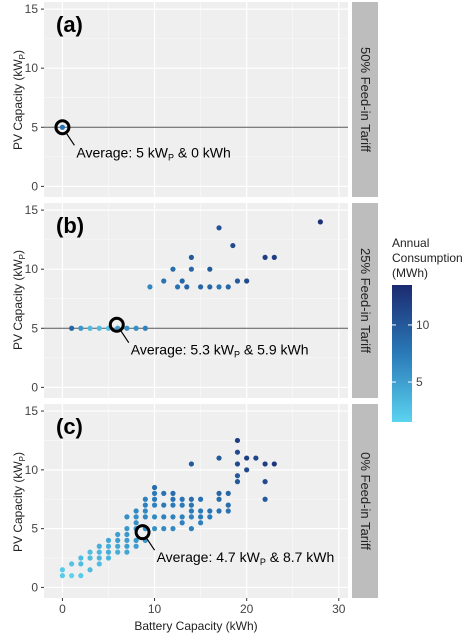  What do you see at coordinates (22, 56) in the screenshot?
I see `y-axis-title-sub: P` at bounding box center [22, 56].